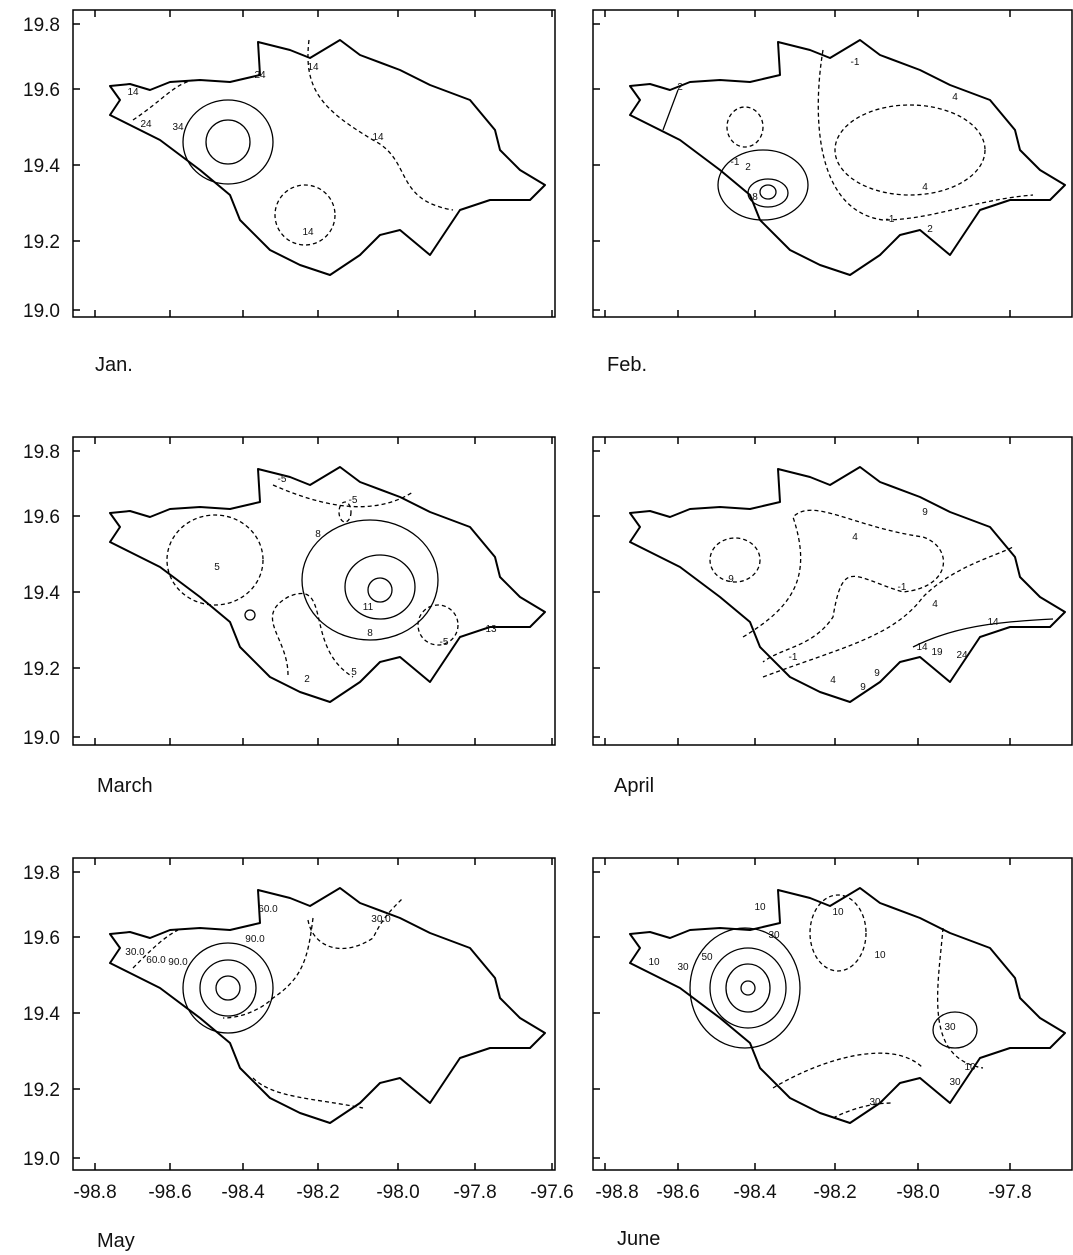  Describe the element at coordinates (243, 1192) in the screenshot. I see `x-tick-label: -98.4` at that location.